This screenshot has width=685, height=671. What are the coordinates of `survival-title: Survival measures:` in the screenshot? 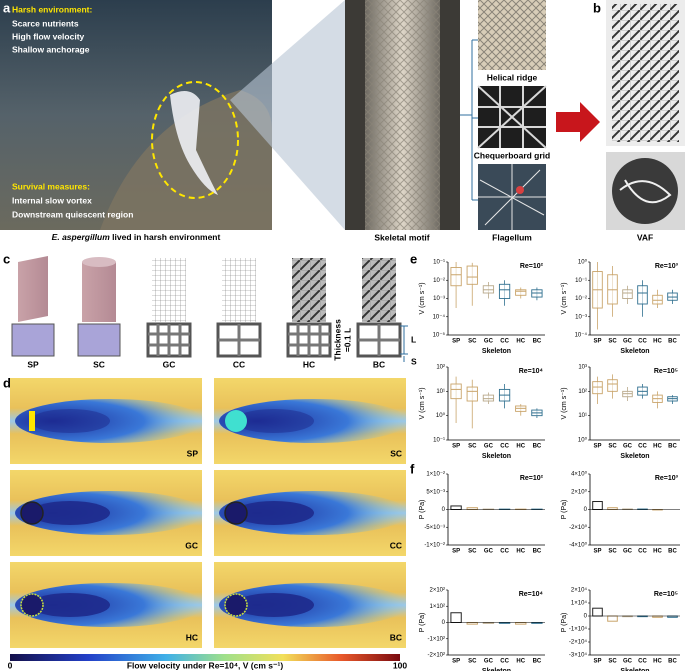 It's located at (51, 186).